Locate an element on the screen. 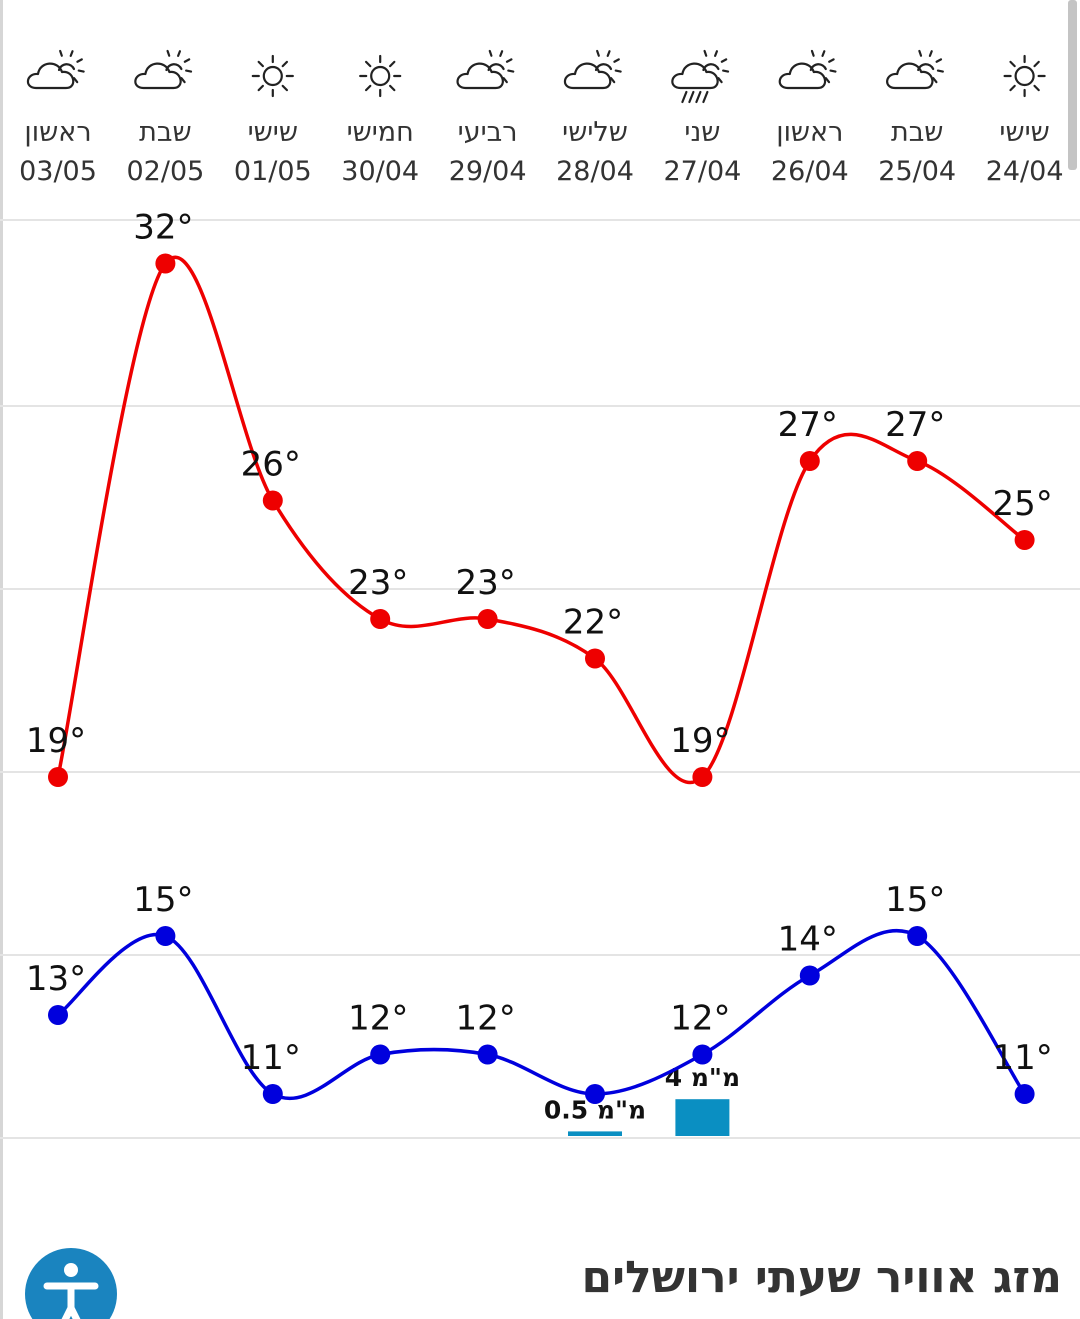  rain-bars: 0.5 מ"מ4 מ"מ is located at coordinates (642, 1099).